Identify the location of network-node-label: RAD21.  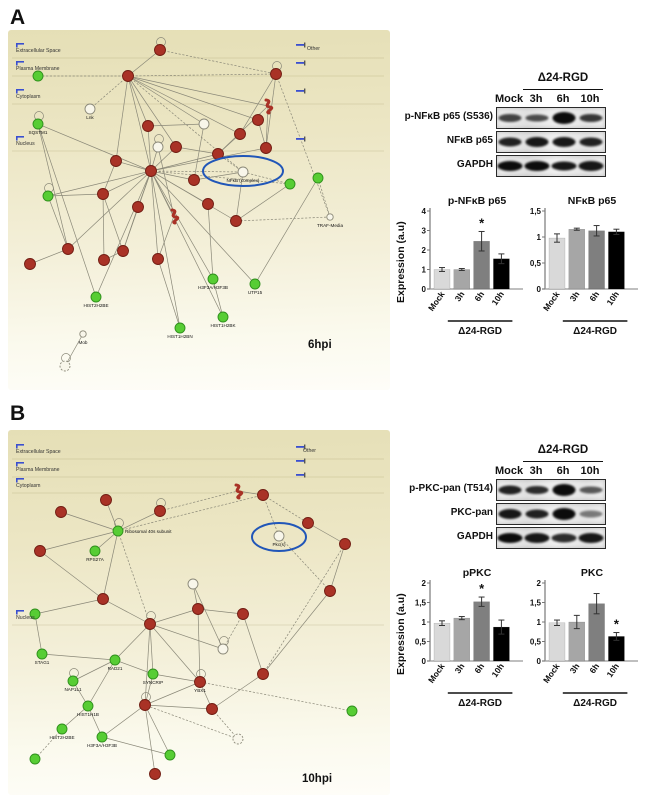
(115, 668).